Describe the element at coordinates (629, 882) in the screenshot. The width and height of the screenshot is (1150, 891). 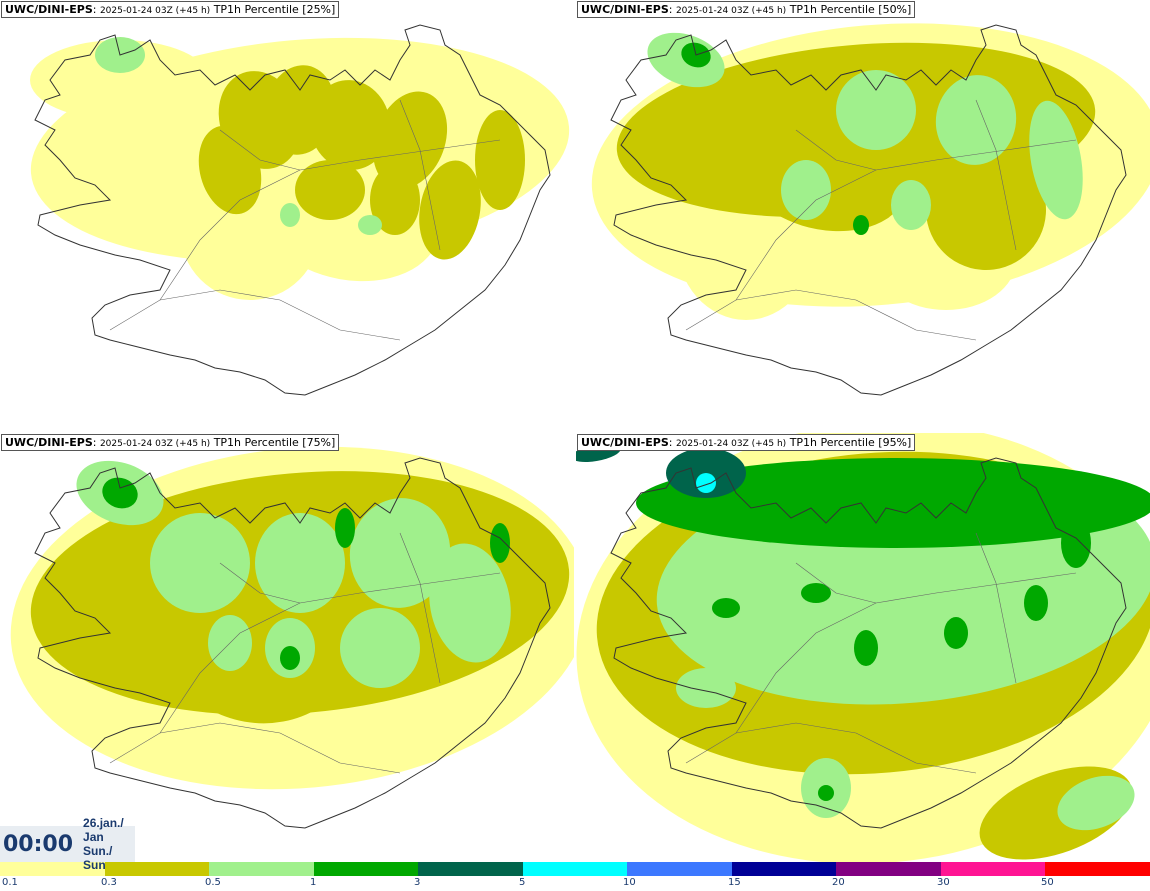
I see `legend-label: 10` at that location.